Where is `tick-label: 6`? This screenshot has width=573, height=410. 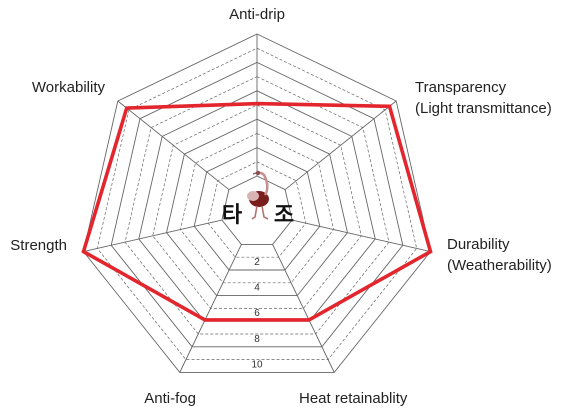 tick-label: 6 is located at coordinates (257, 313).